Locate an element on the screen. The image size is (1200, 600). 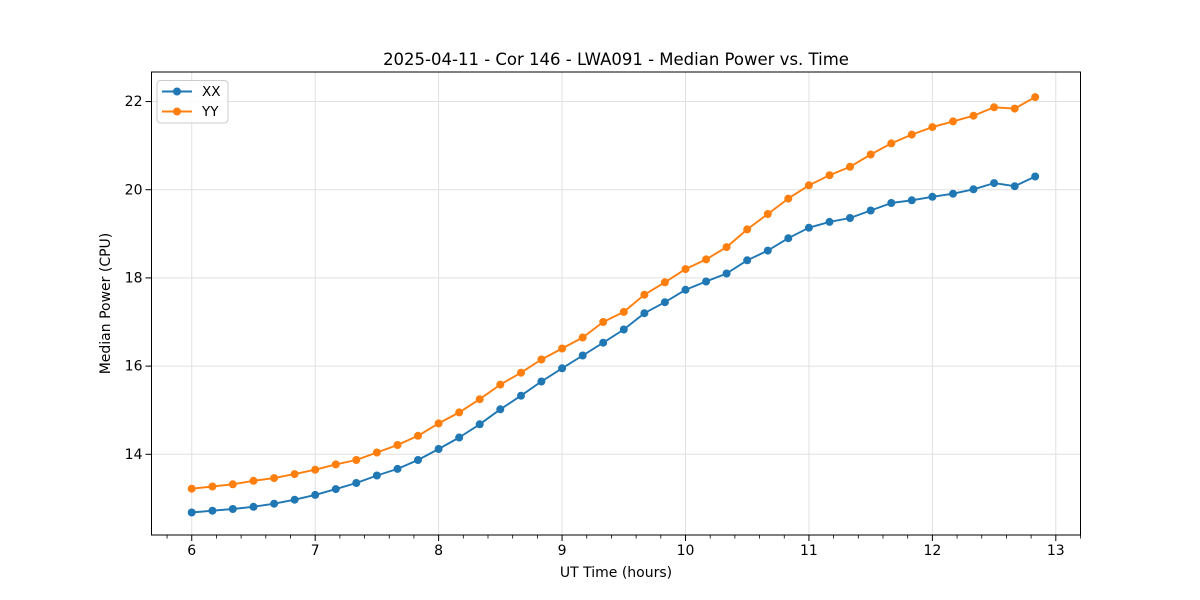
legend-marker is located at coordinates (177, 111).